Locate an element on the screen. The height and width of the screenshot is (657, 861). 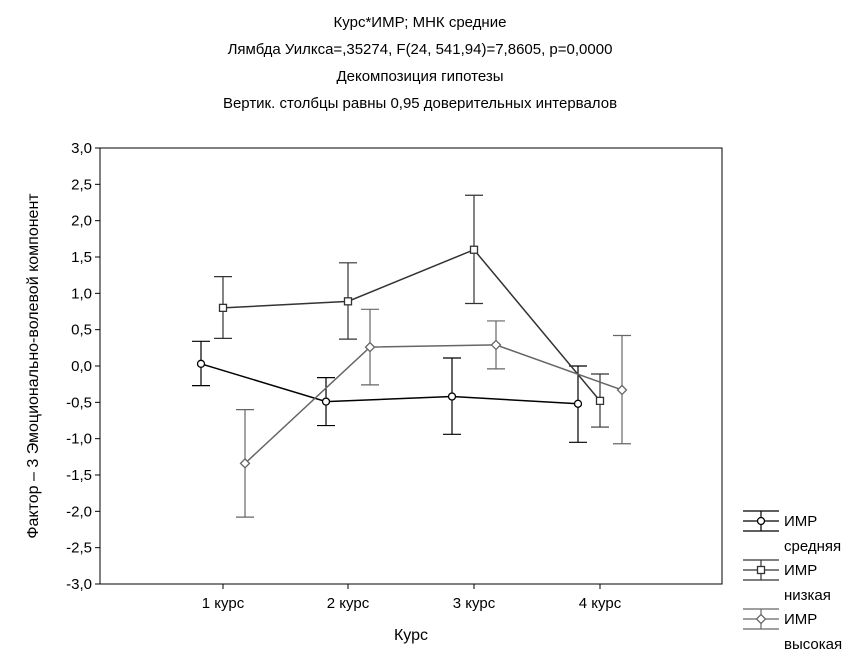
y-tick-label: -1,0 is located at coordinates (79, 439).